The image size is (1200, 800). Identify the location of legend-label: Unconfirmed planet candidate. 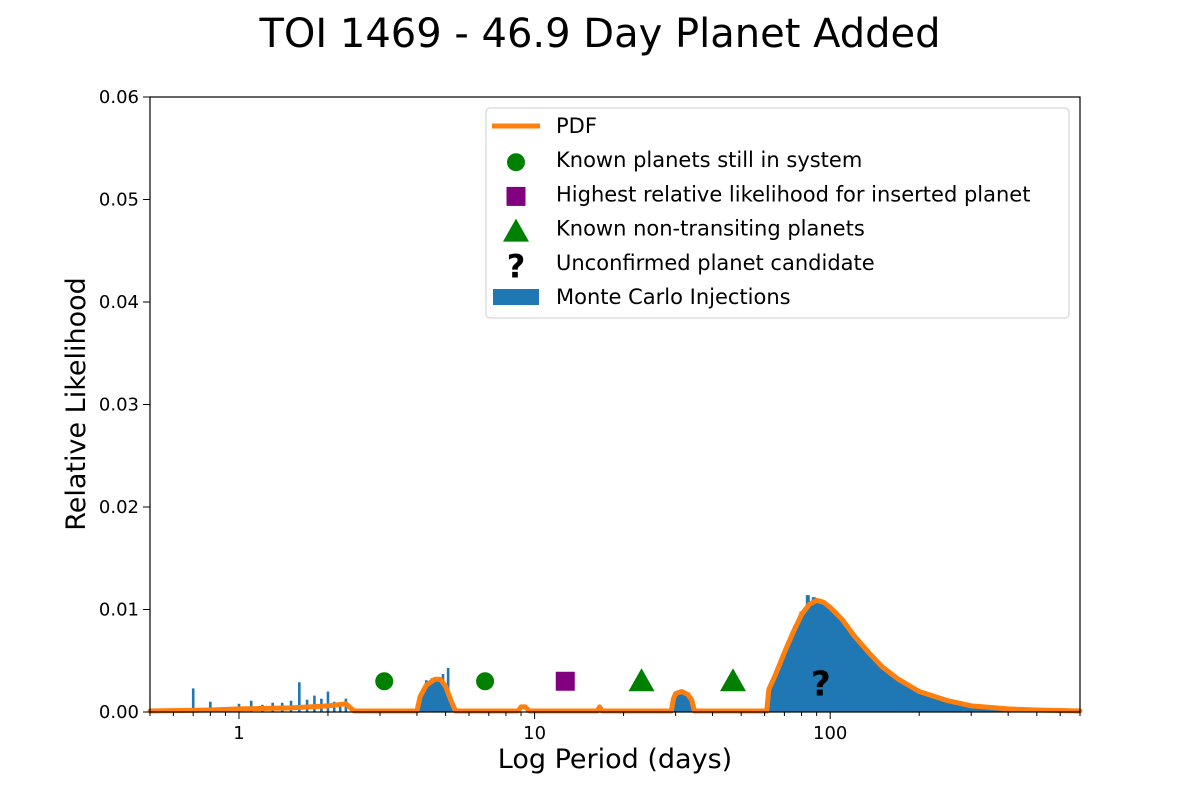
(715, 263).